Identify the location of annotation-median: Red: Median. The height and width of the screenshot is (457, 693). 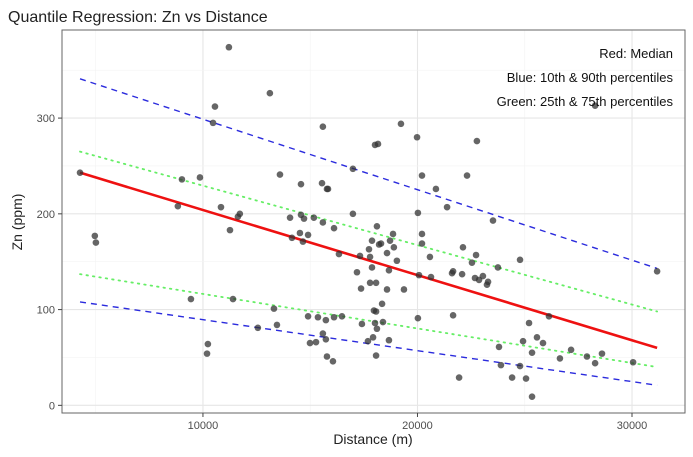
(636, 53).